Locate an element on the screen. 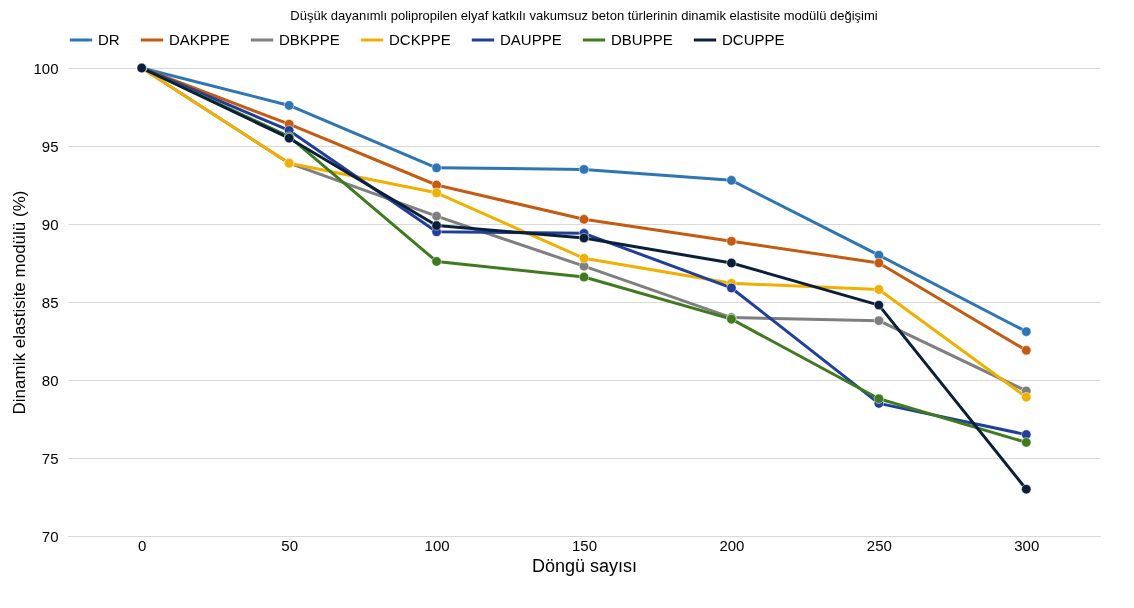 The width and height of the screenshot is (1134, 608). legend-label: DAKPPE is located at coordinates (199, 39).